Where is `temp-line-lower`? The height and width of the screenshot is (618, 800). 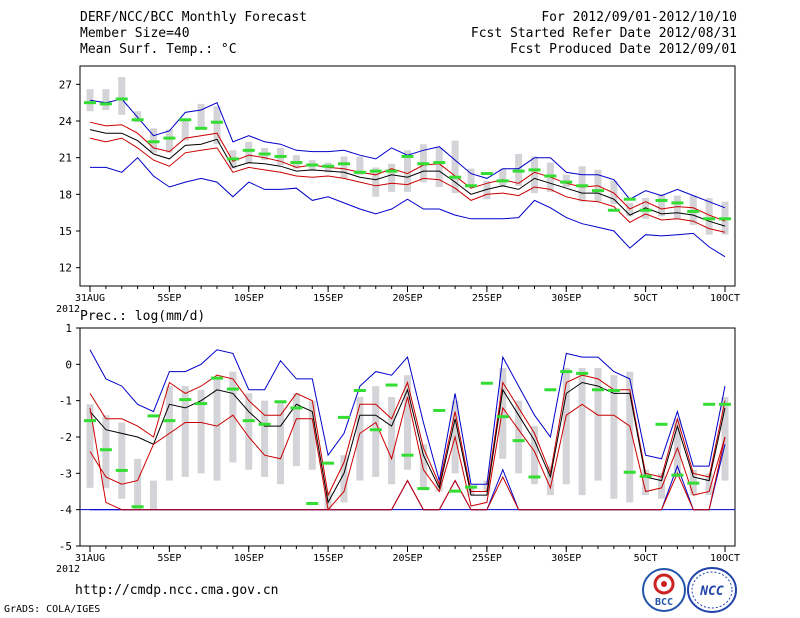 temp-line-lower is located at coordinates (407, 185).